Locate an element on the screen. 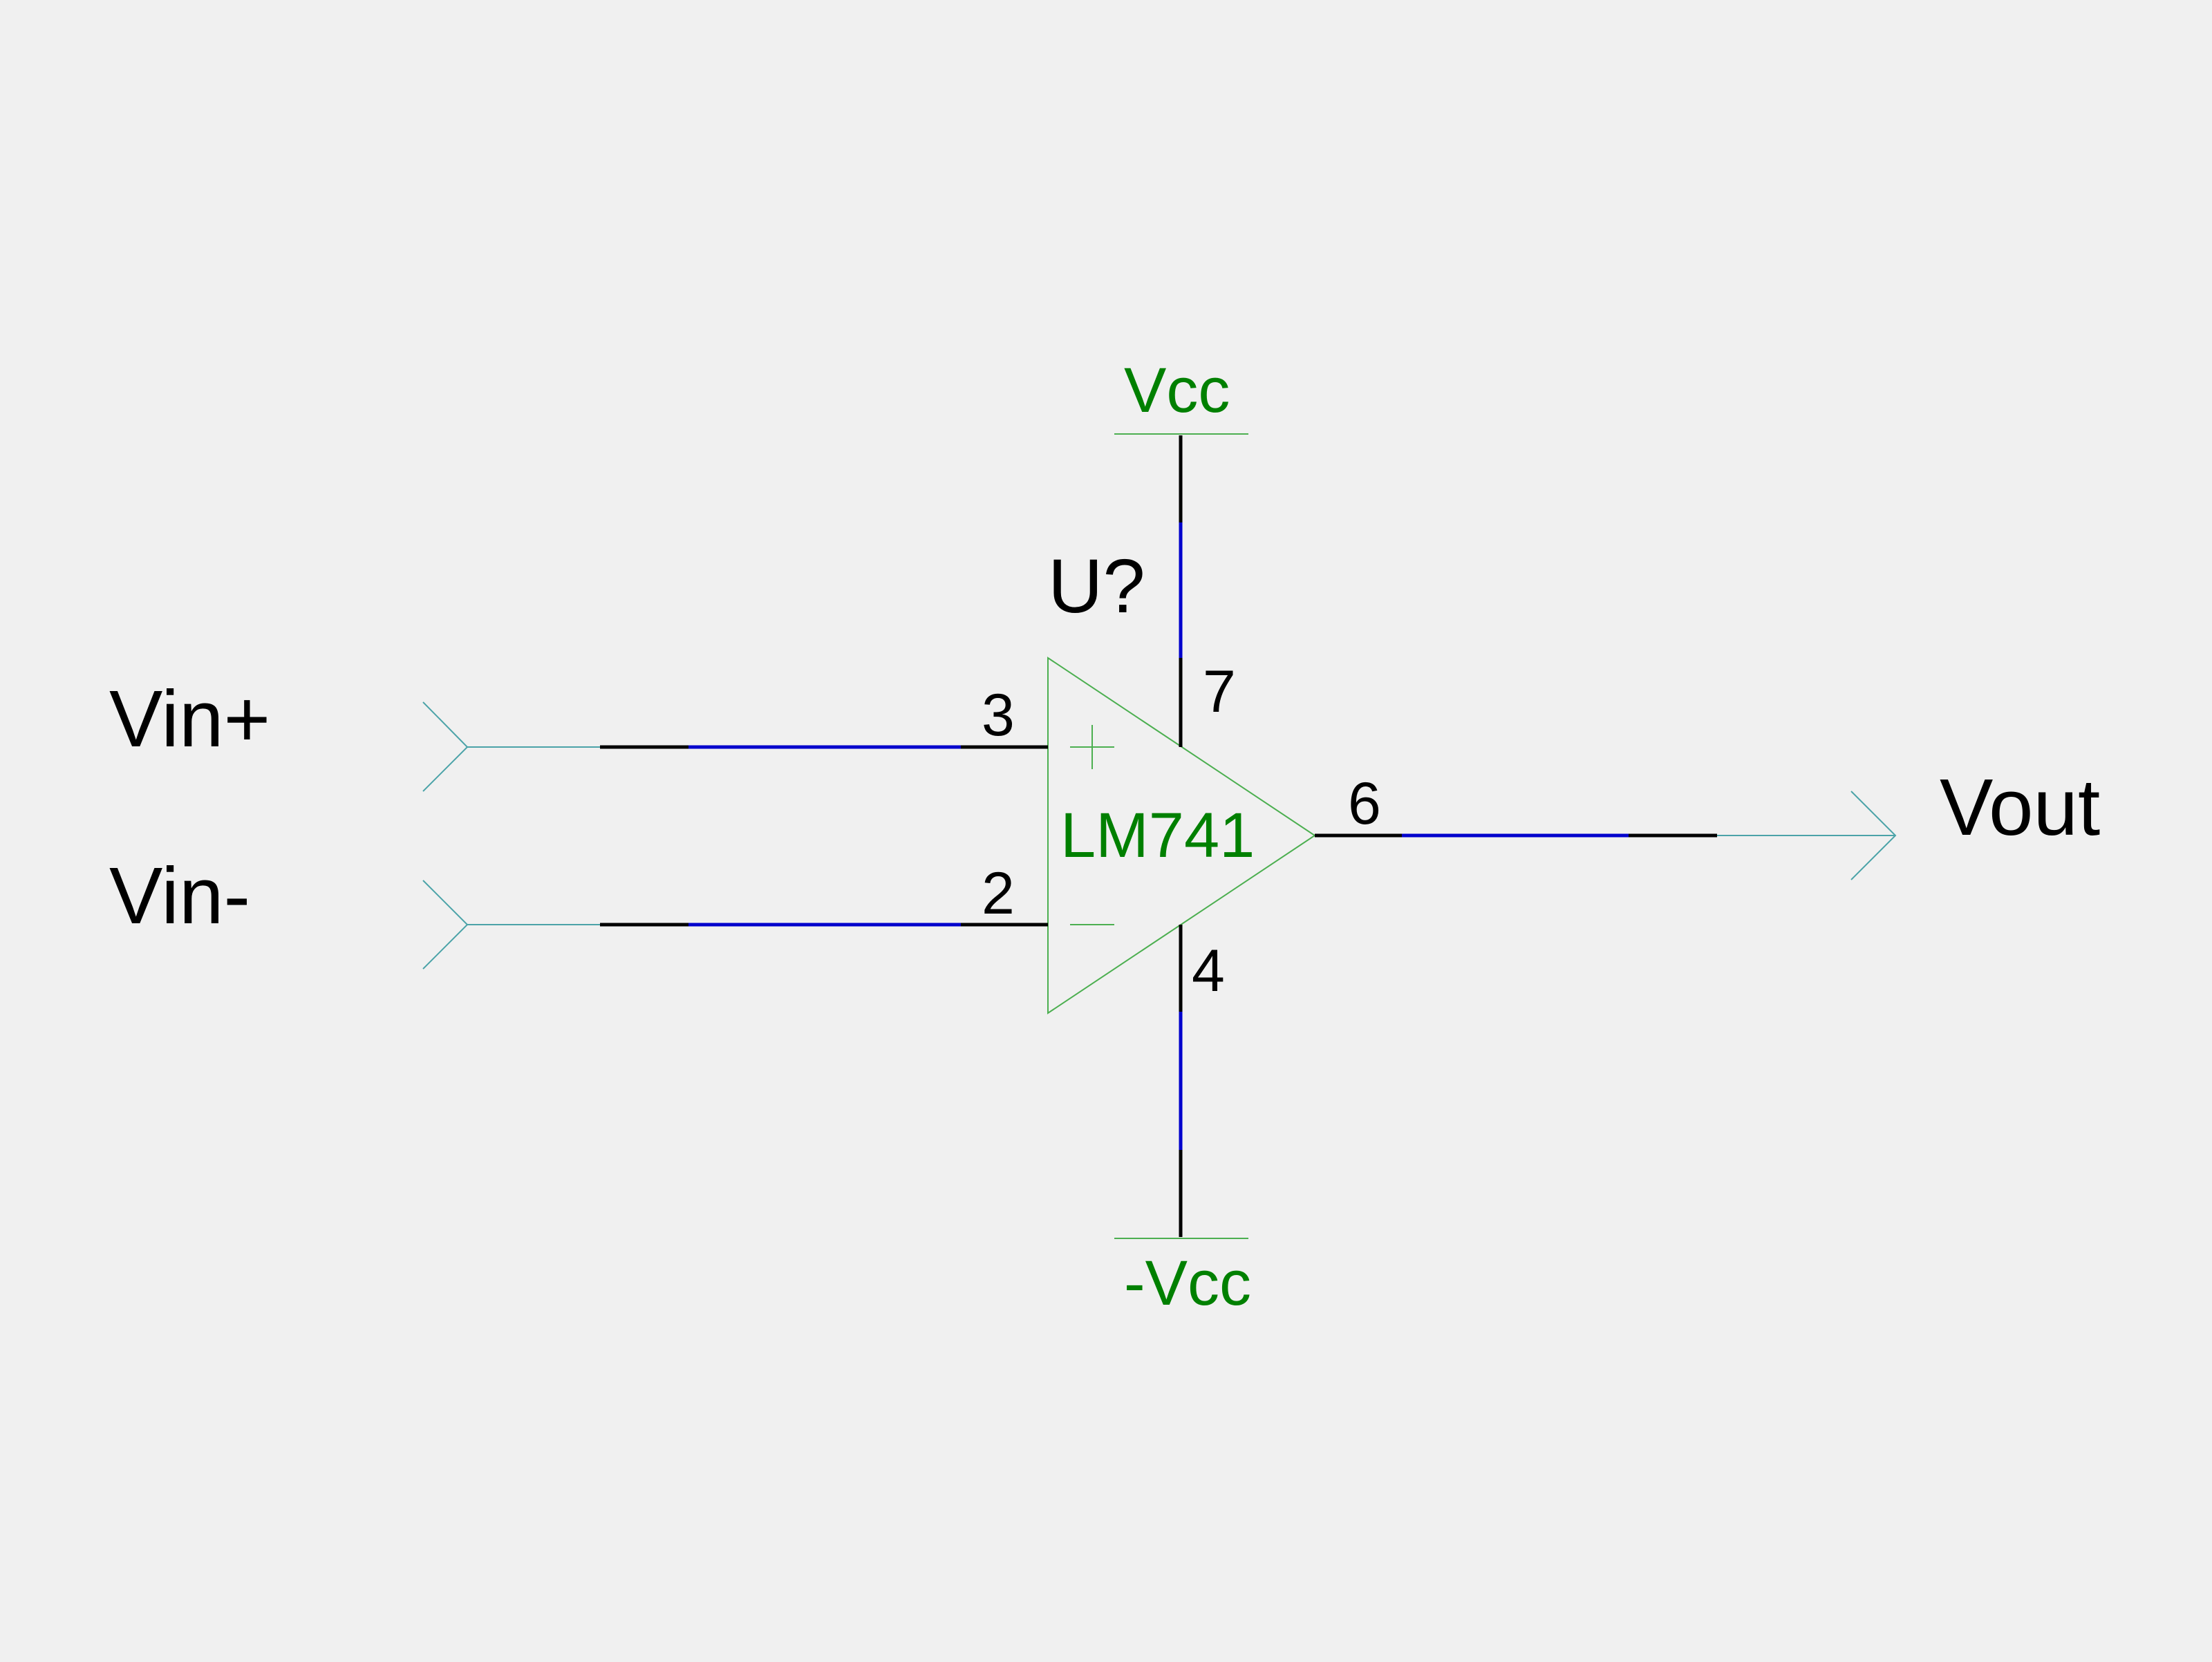 The width and height of the screenshot is (2212, 1662). port-label-vin-minus: Vin- is located at coordinates (180, 896).